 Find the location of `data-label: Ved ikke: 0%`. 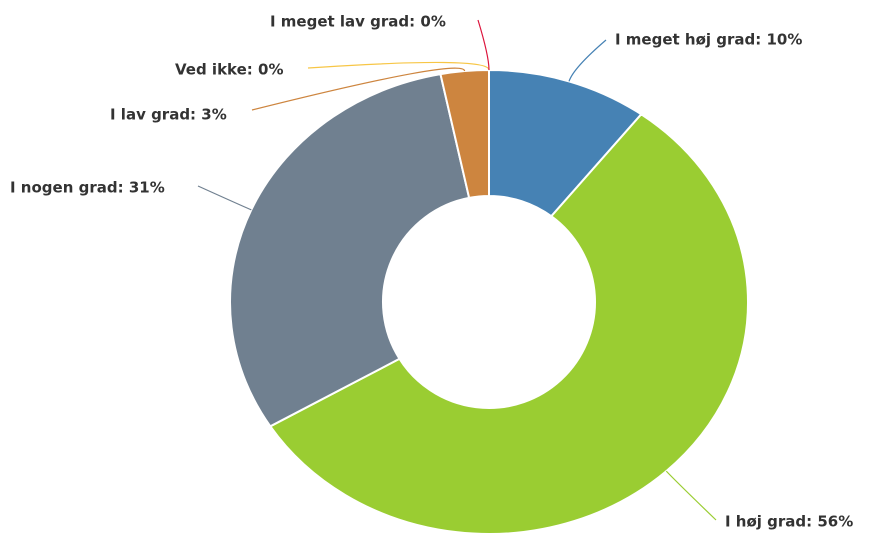

data-label: Ved ikke: 0% is located at coordinates (229, 70).